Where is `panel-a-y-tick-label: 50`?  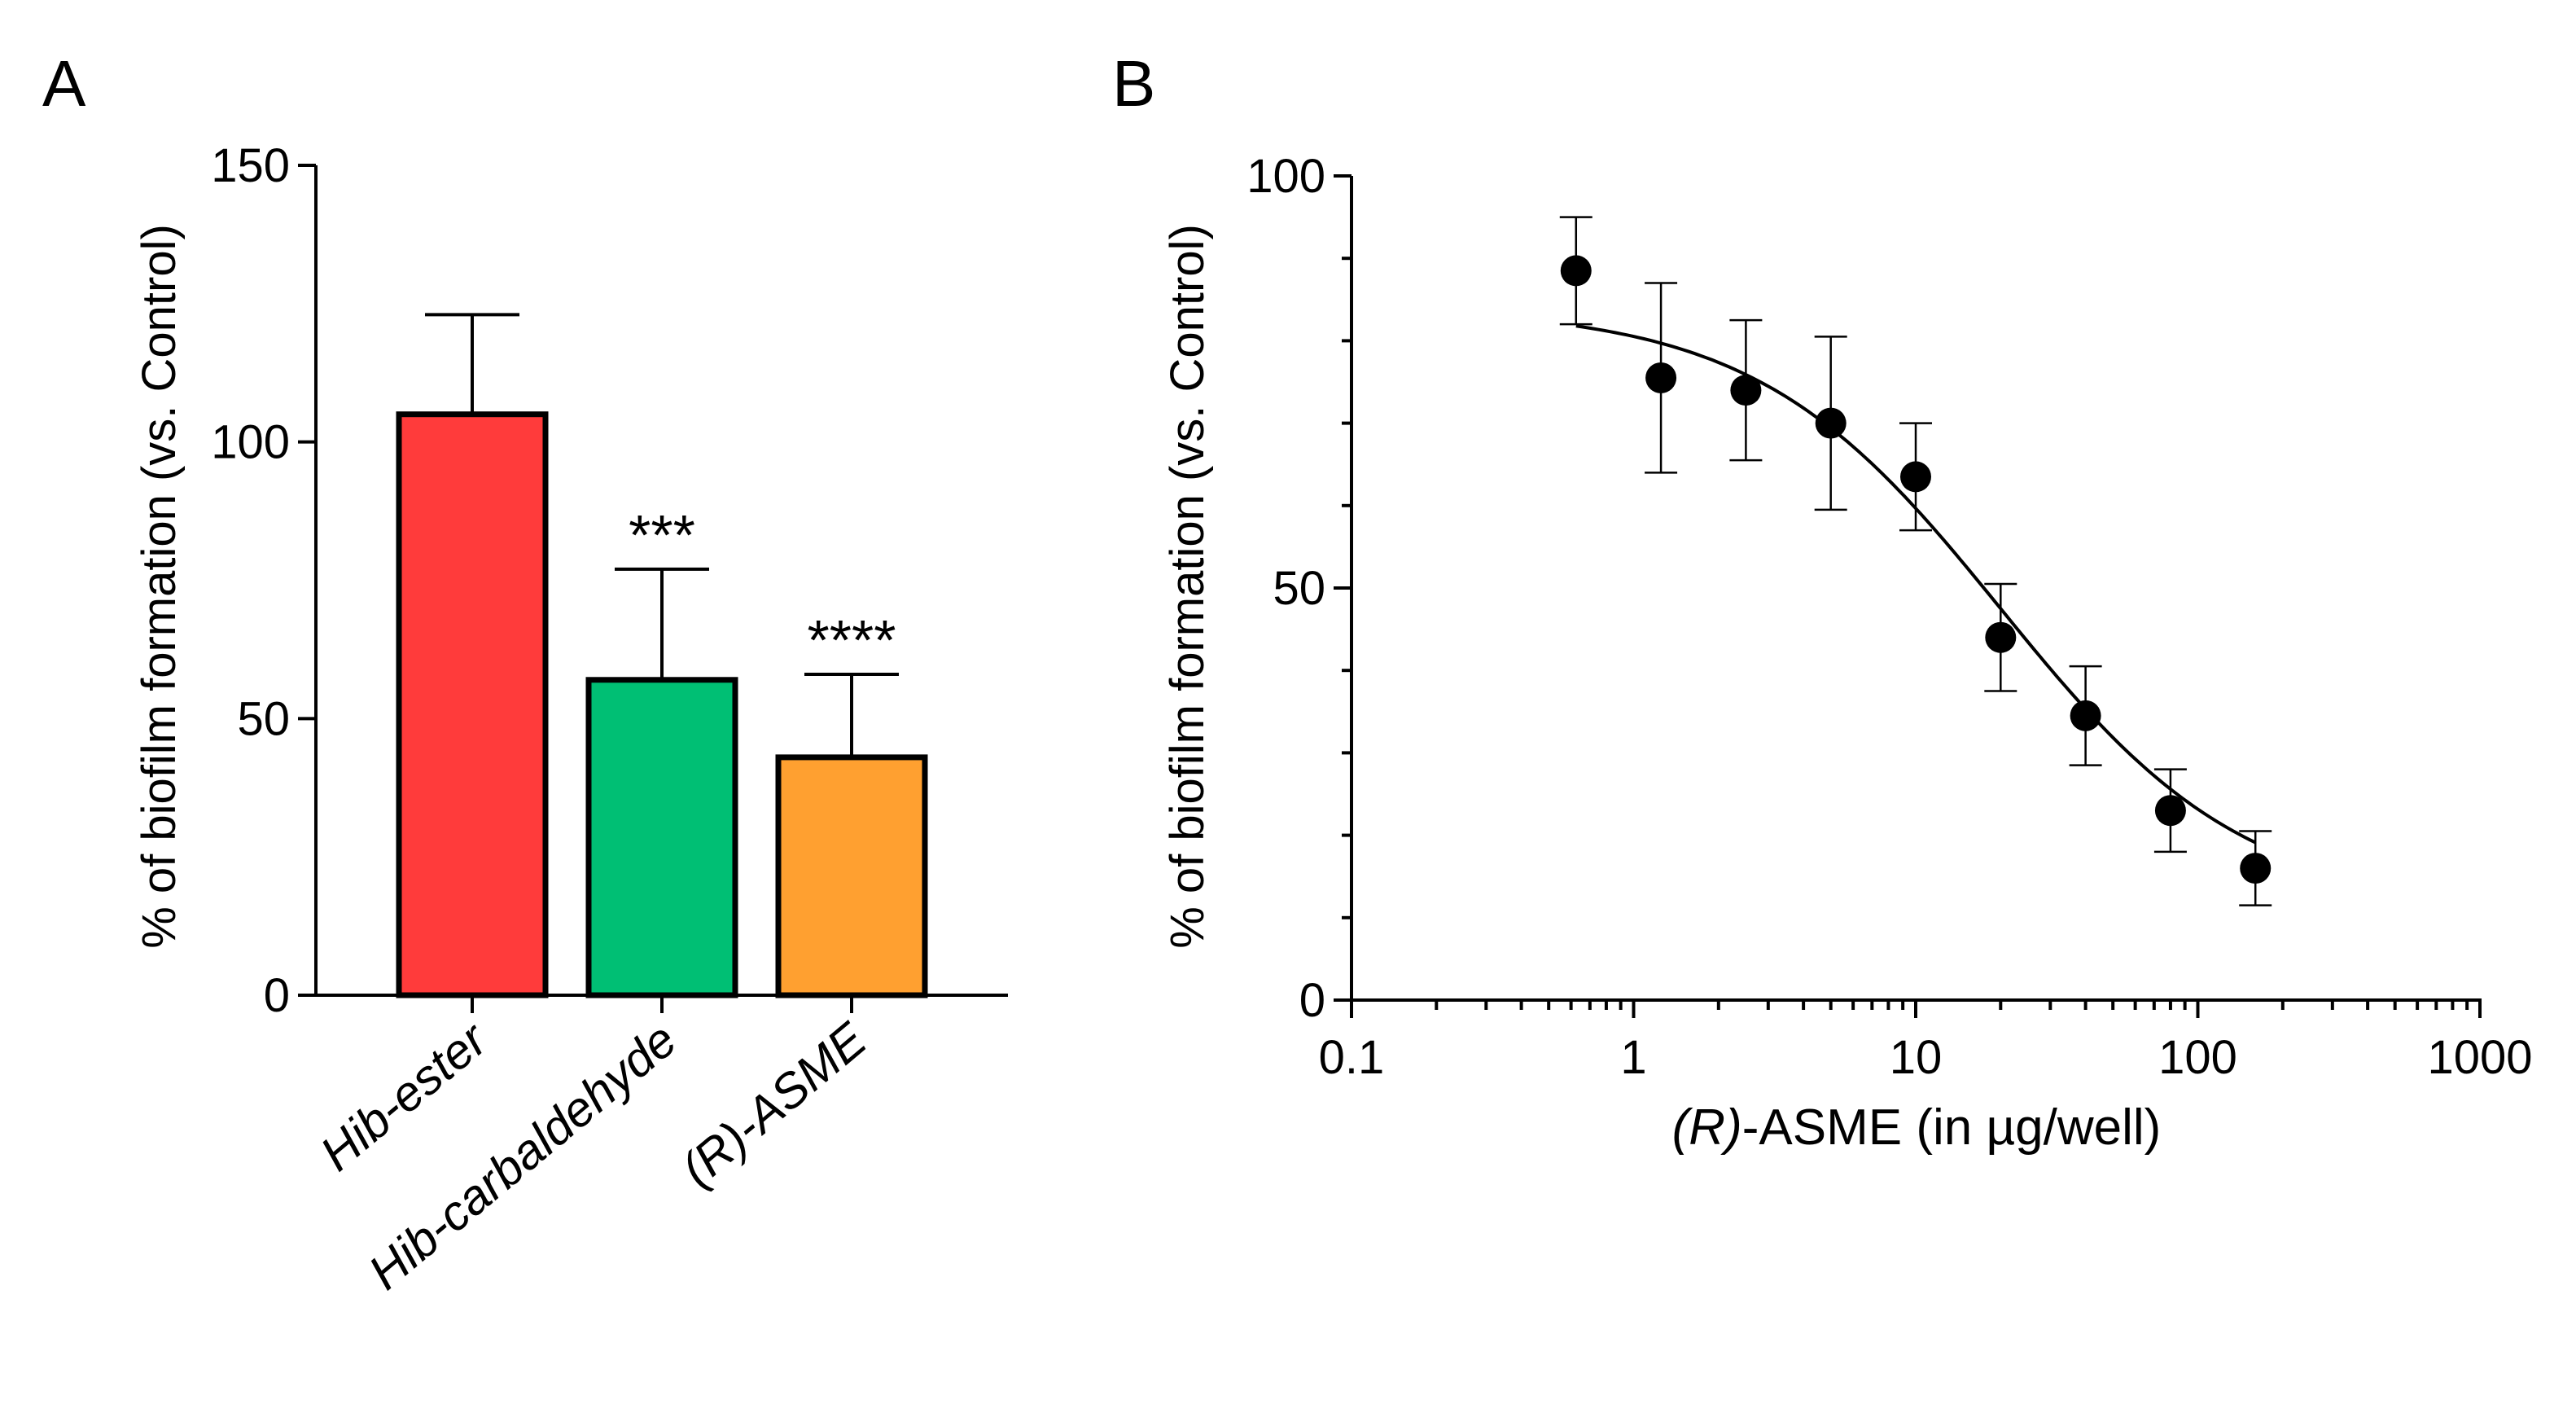
panel-a-y-tick-label: 50 is located at coordinates (263, 718).